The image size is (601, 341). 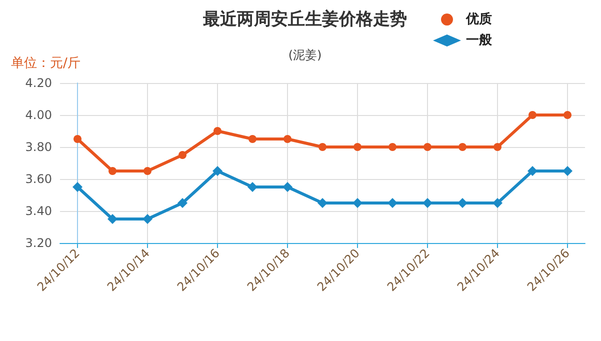 I want to click on y-tick-label: 3.60, so click(x=38, y=179).